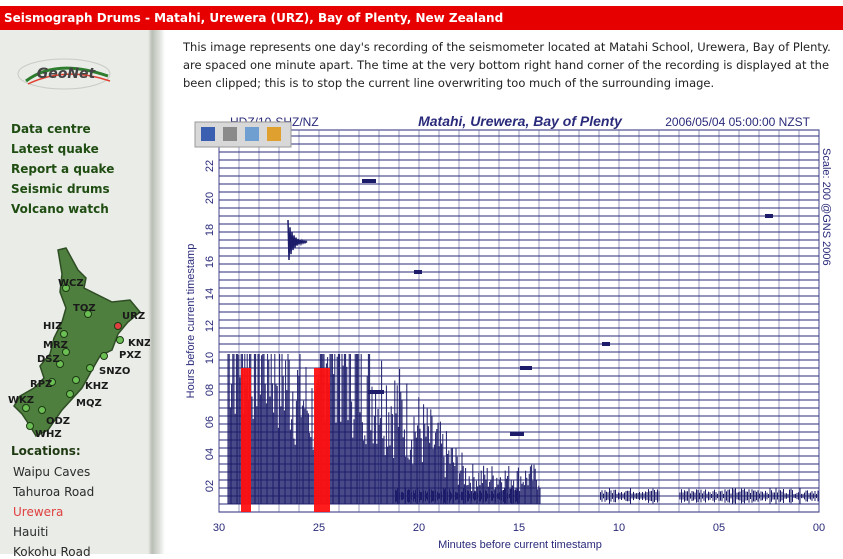 The width and height of the screenshot is (843, 559). I want to click on station-label: KNZ, so click(139, 343).